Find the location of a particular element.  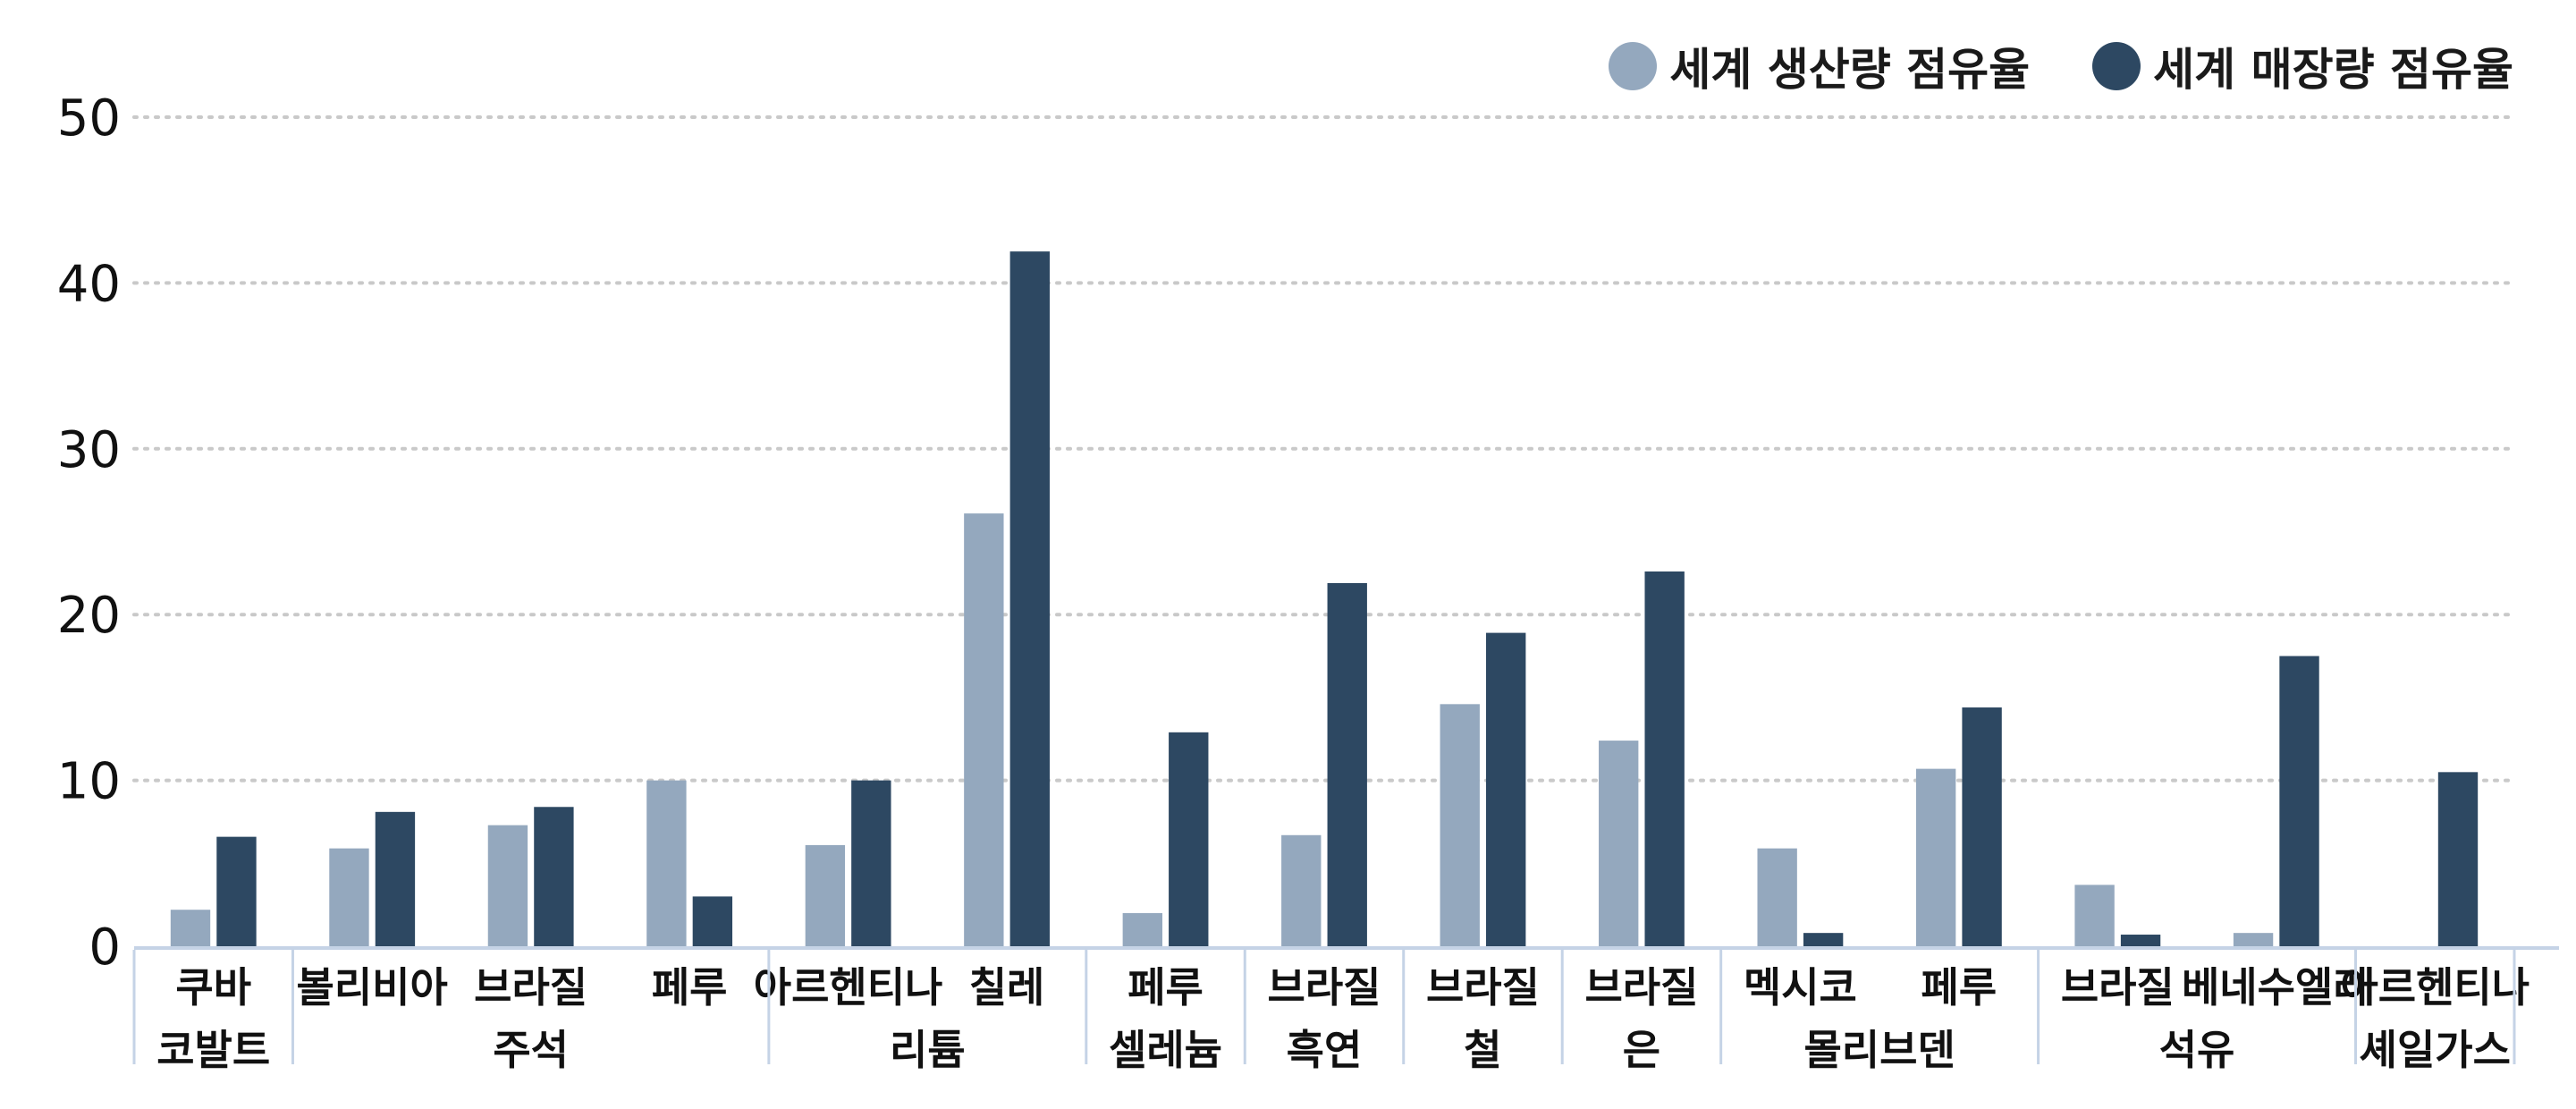

group-label: 셀레늄 is located at coordinates (1165, 1050).